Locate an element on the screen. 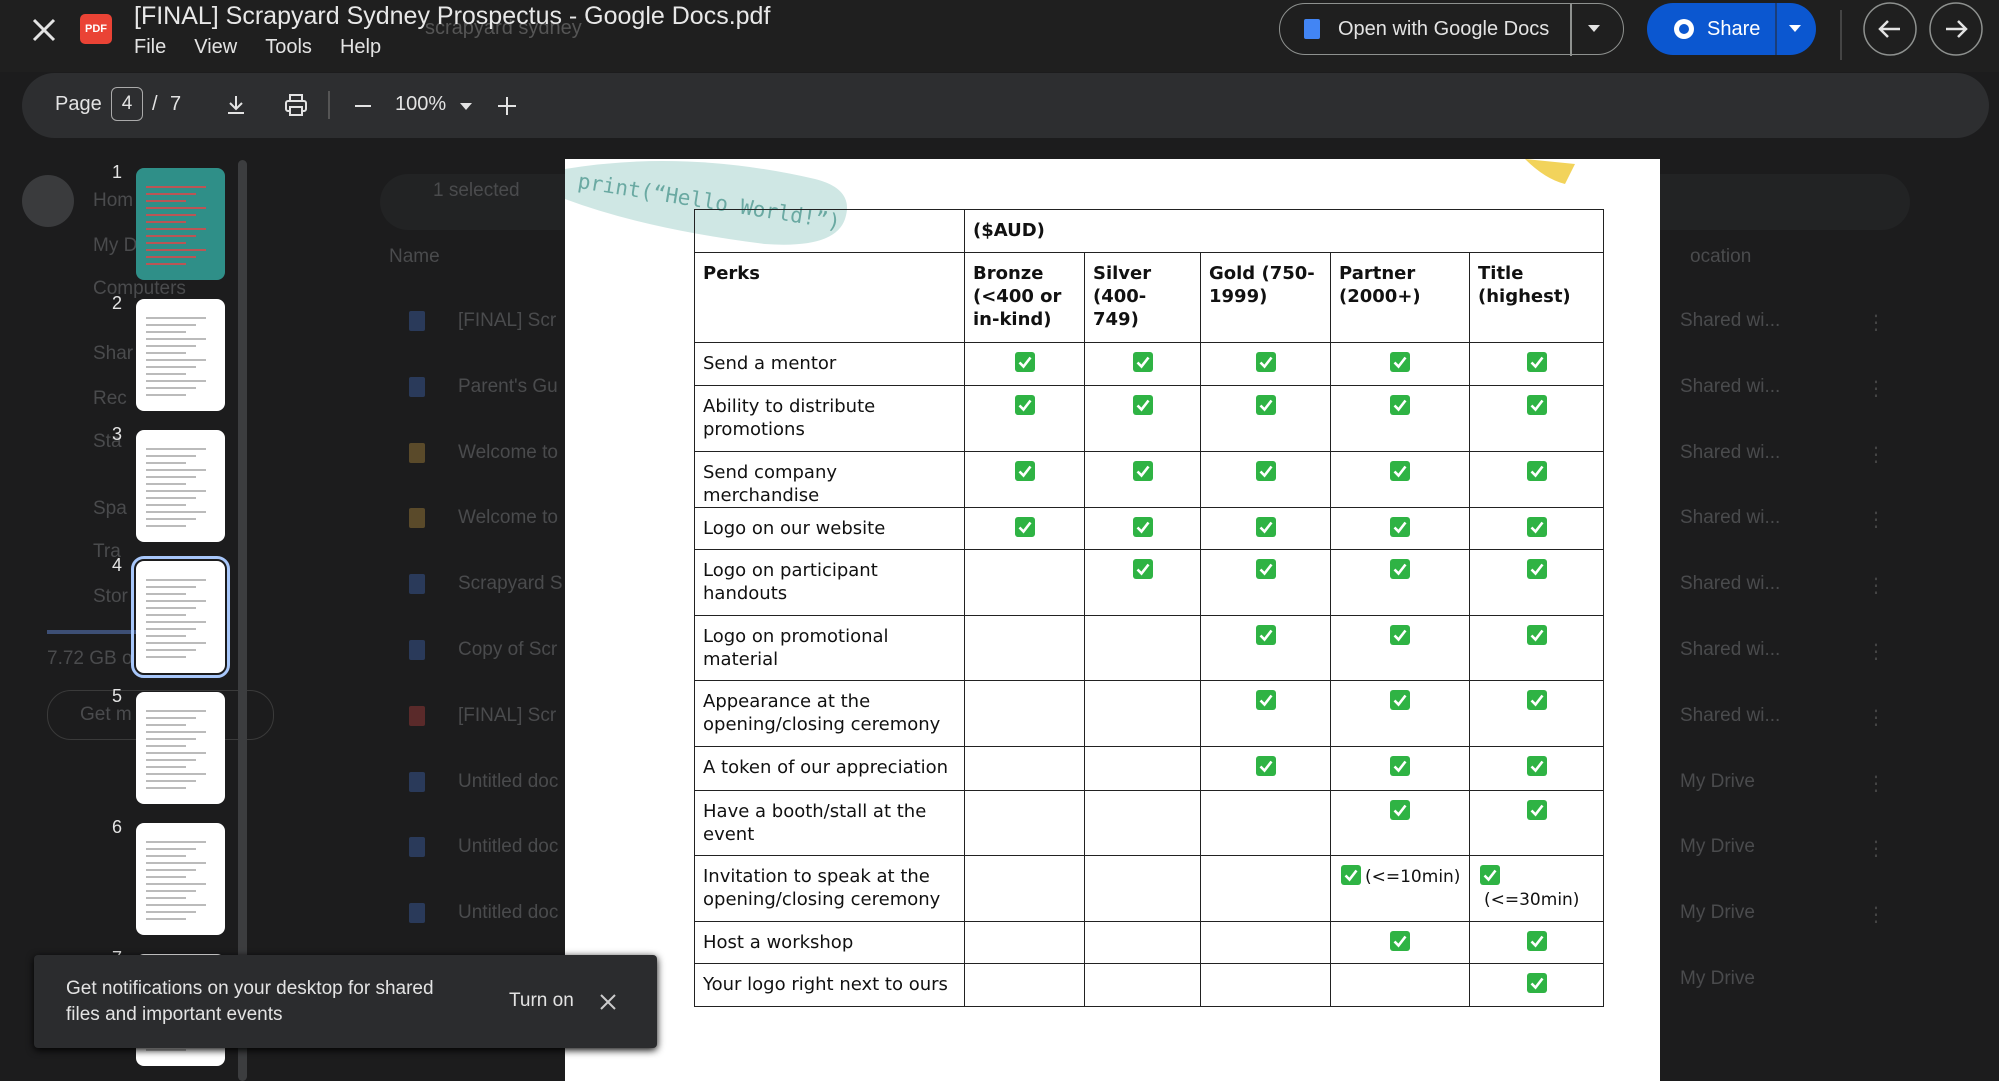  zoom-in is located at coordinates (507, 106).